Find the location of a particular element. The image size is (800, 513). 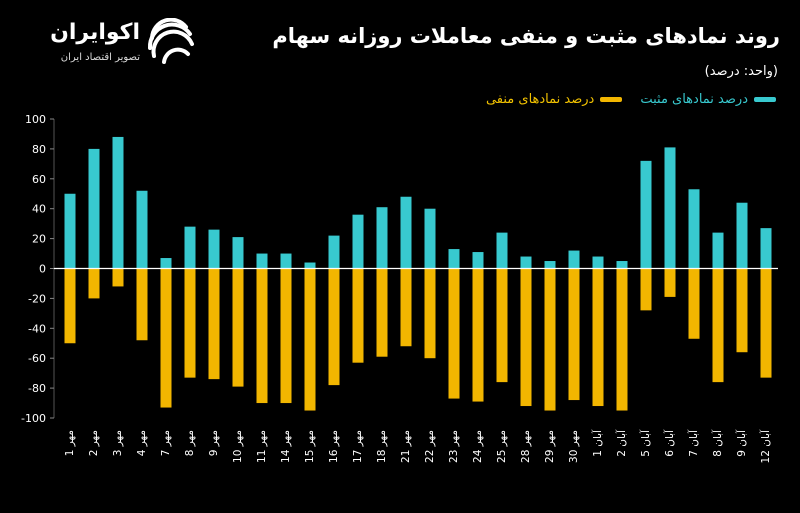

legend-item-positive: درصد نمادهای مثبت is located at coordinates (708, 99).